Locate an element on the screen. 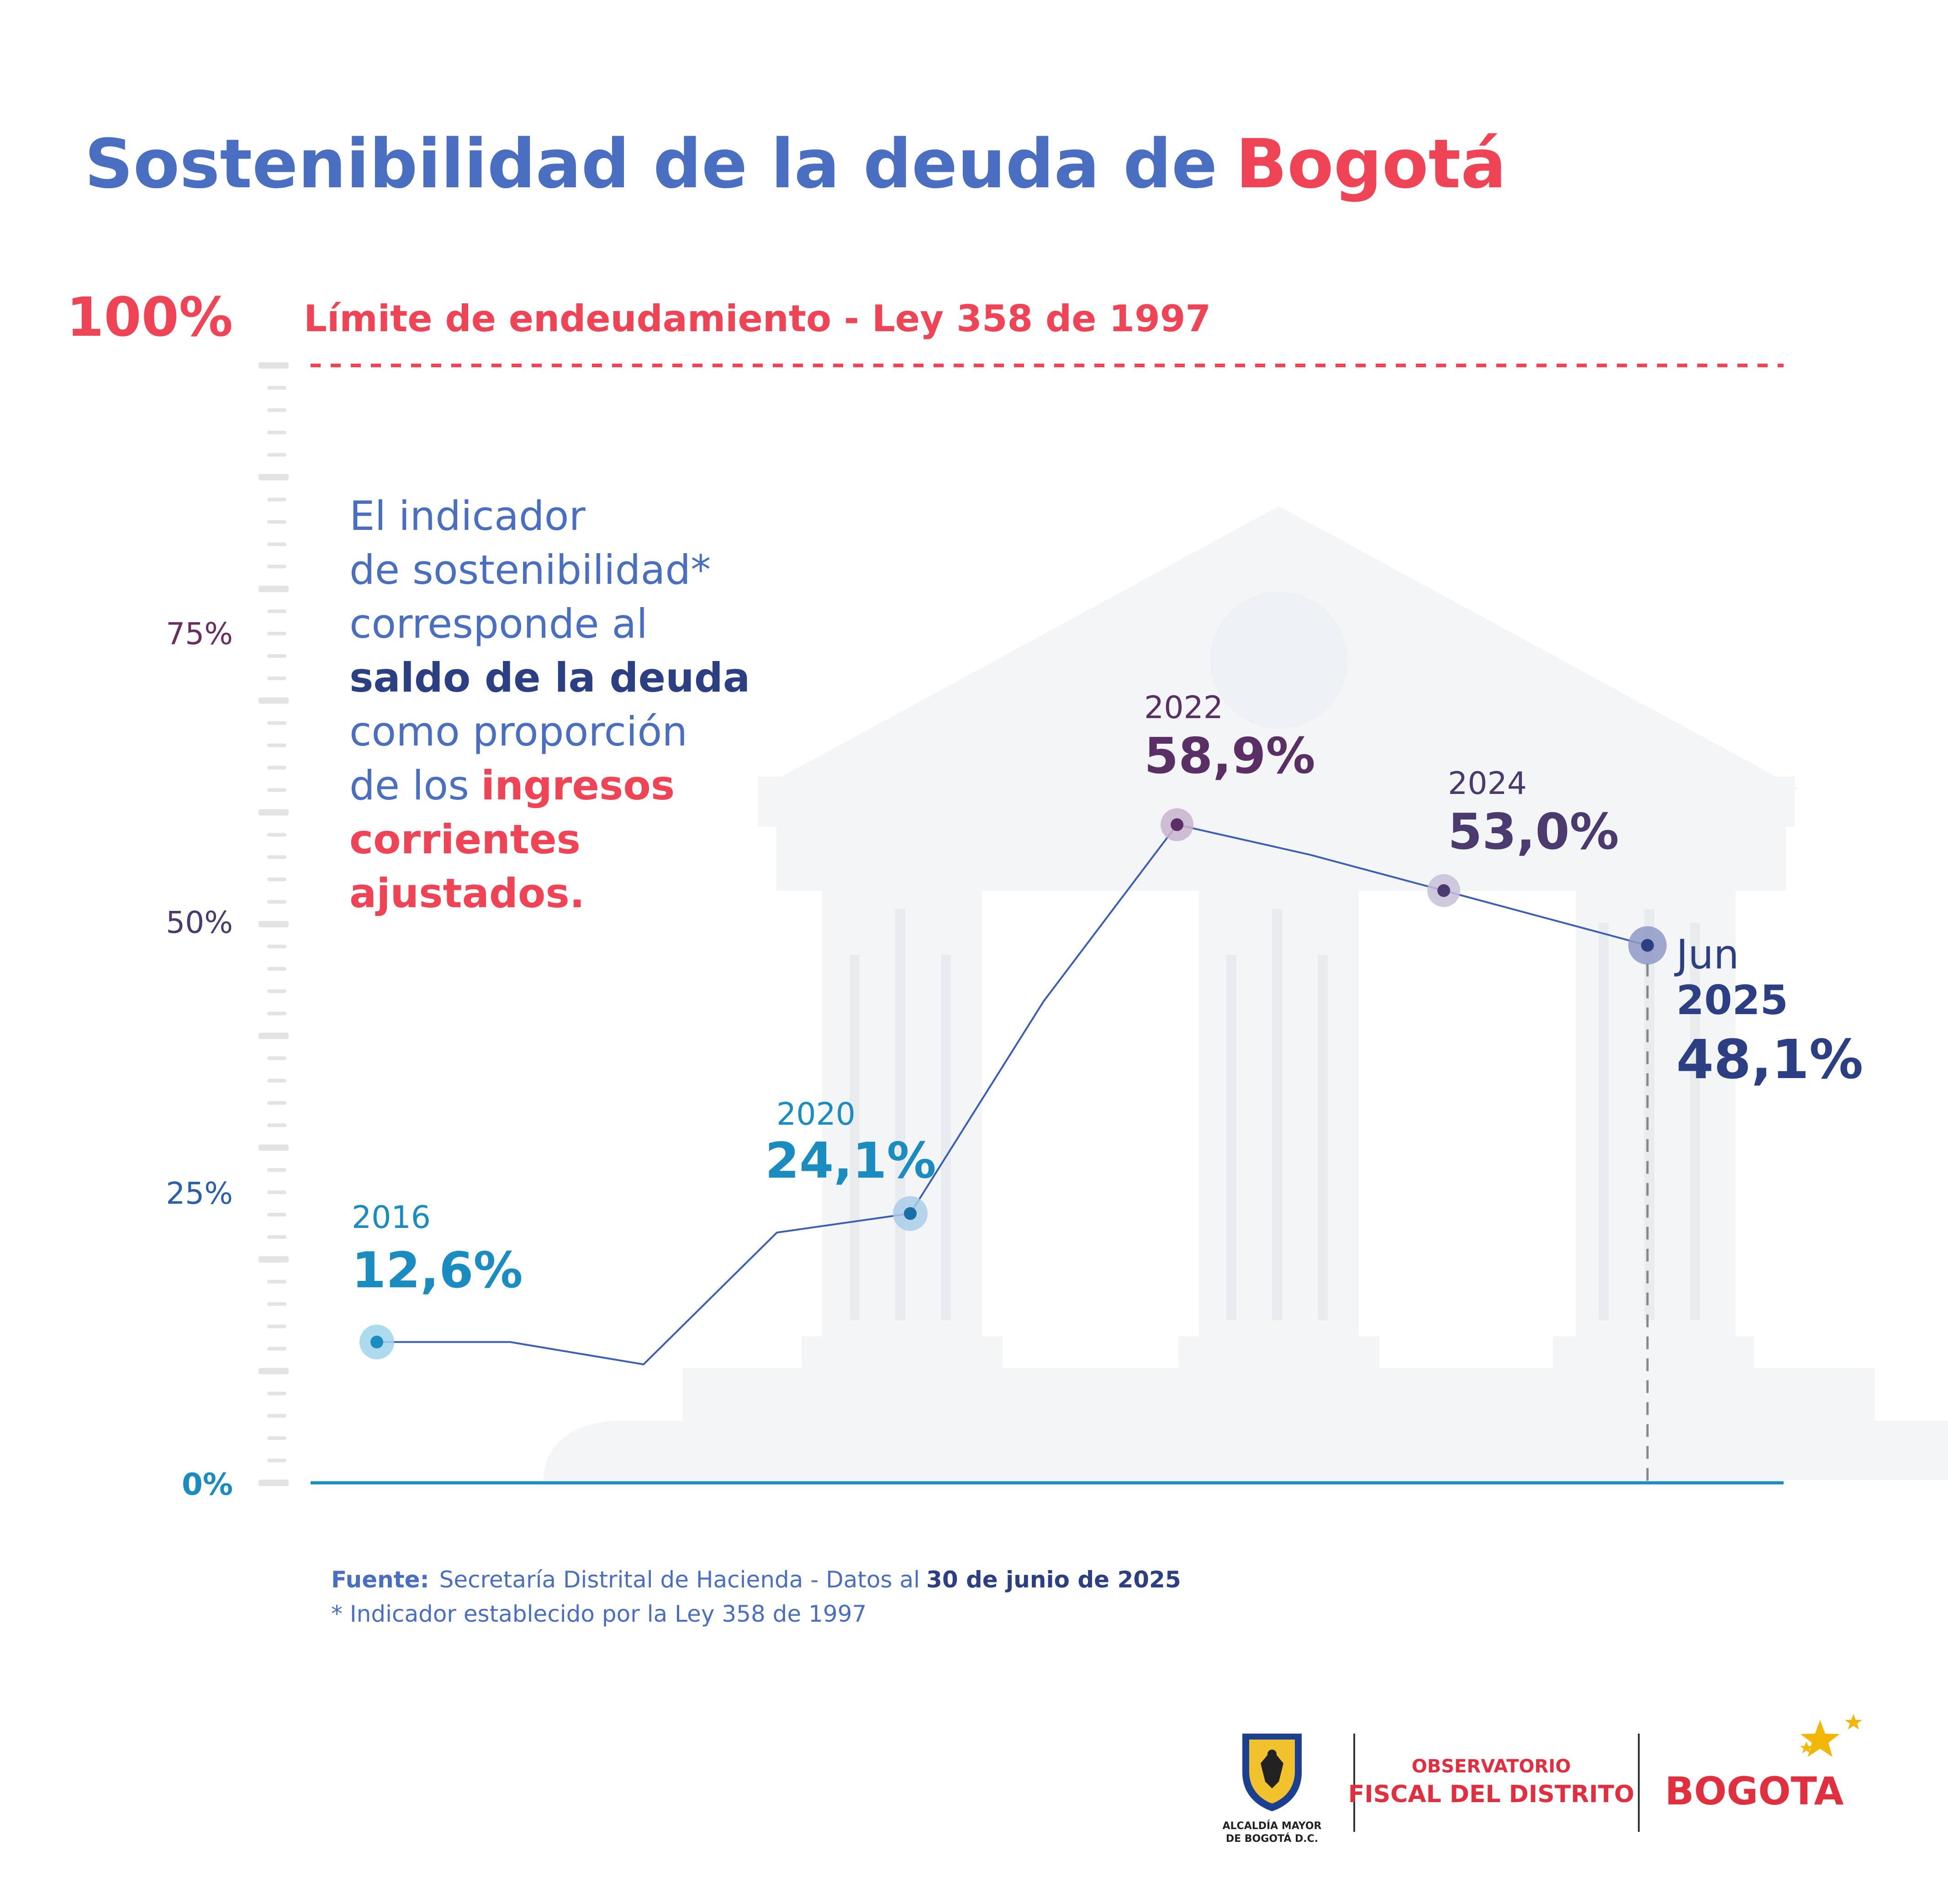 The width and height of the screenshot is (1948, 1904). observatorio-line-1: OBSERVATORIO is located at coordinates (1492, 1767).